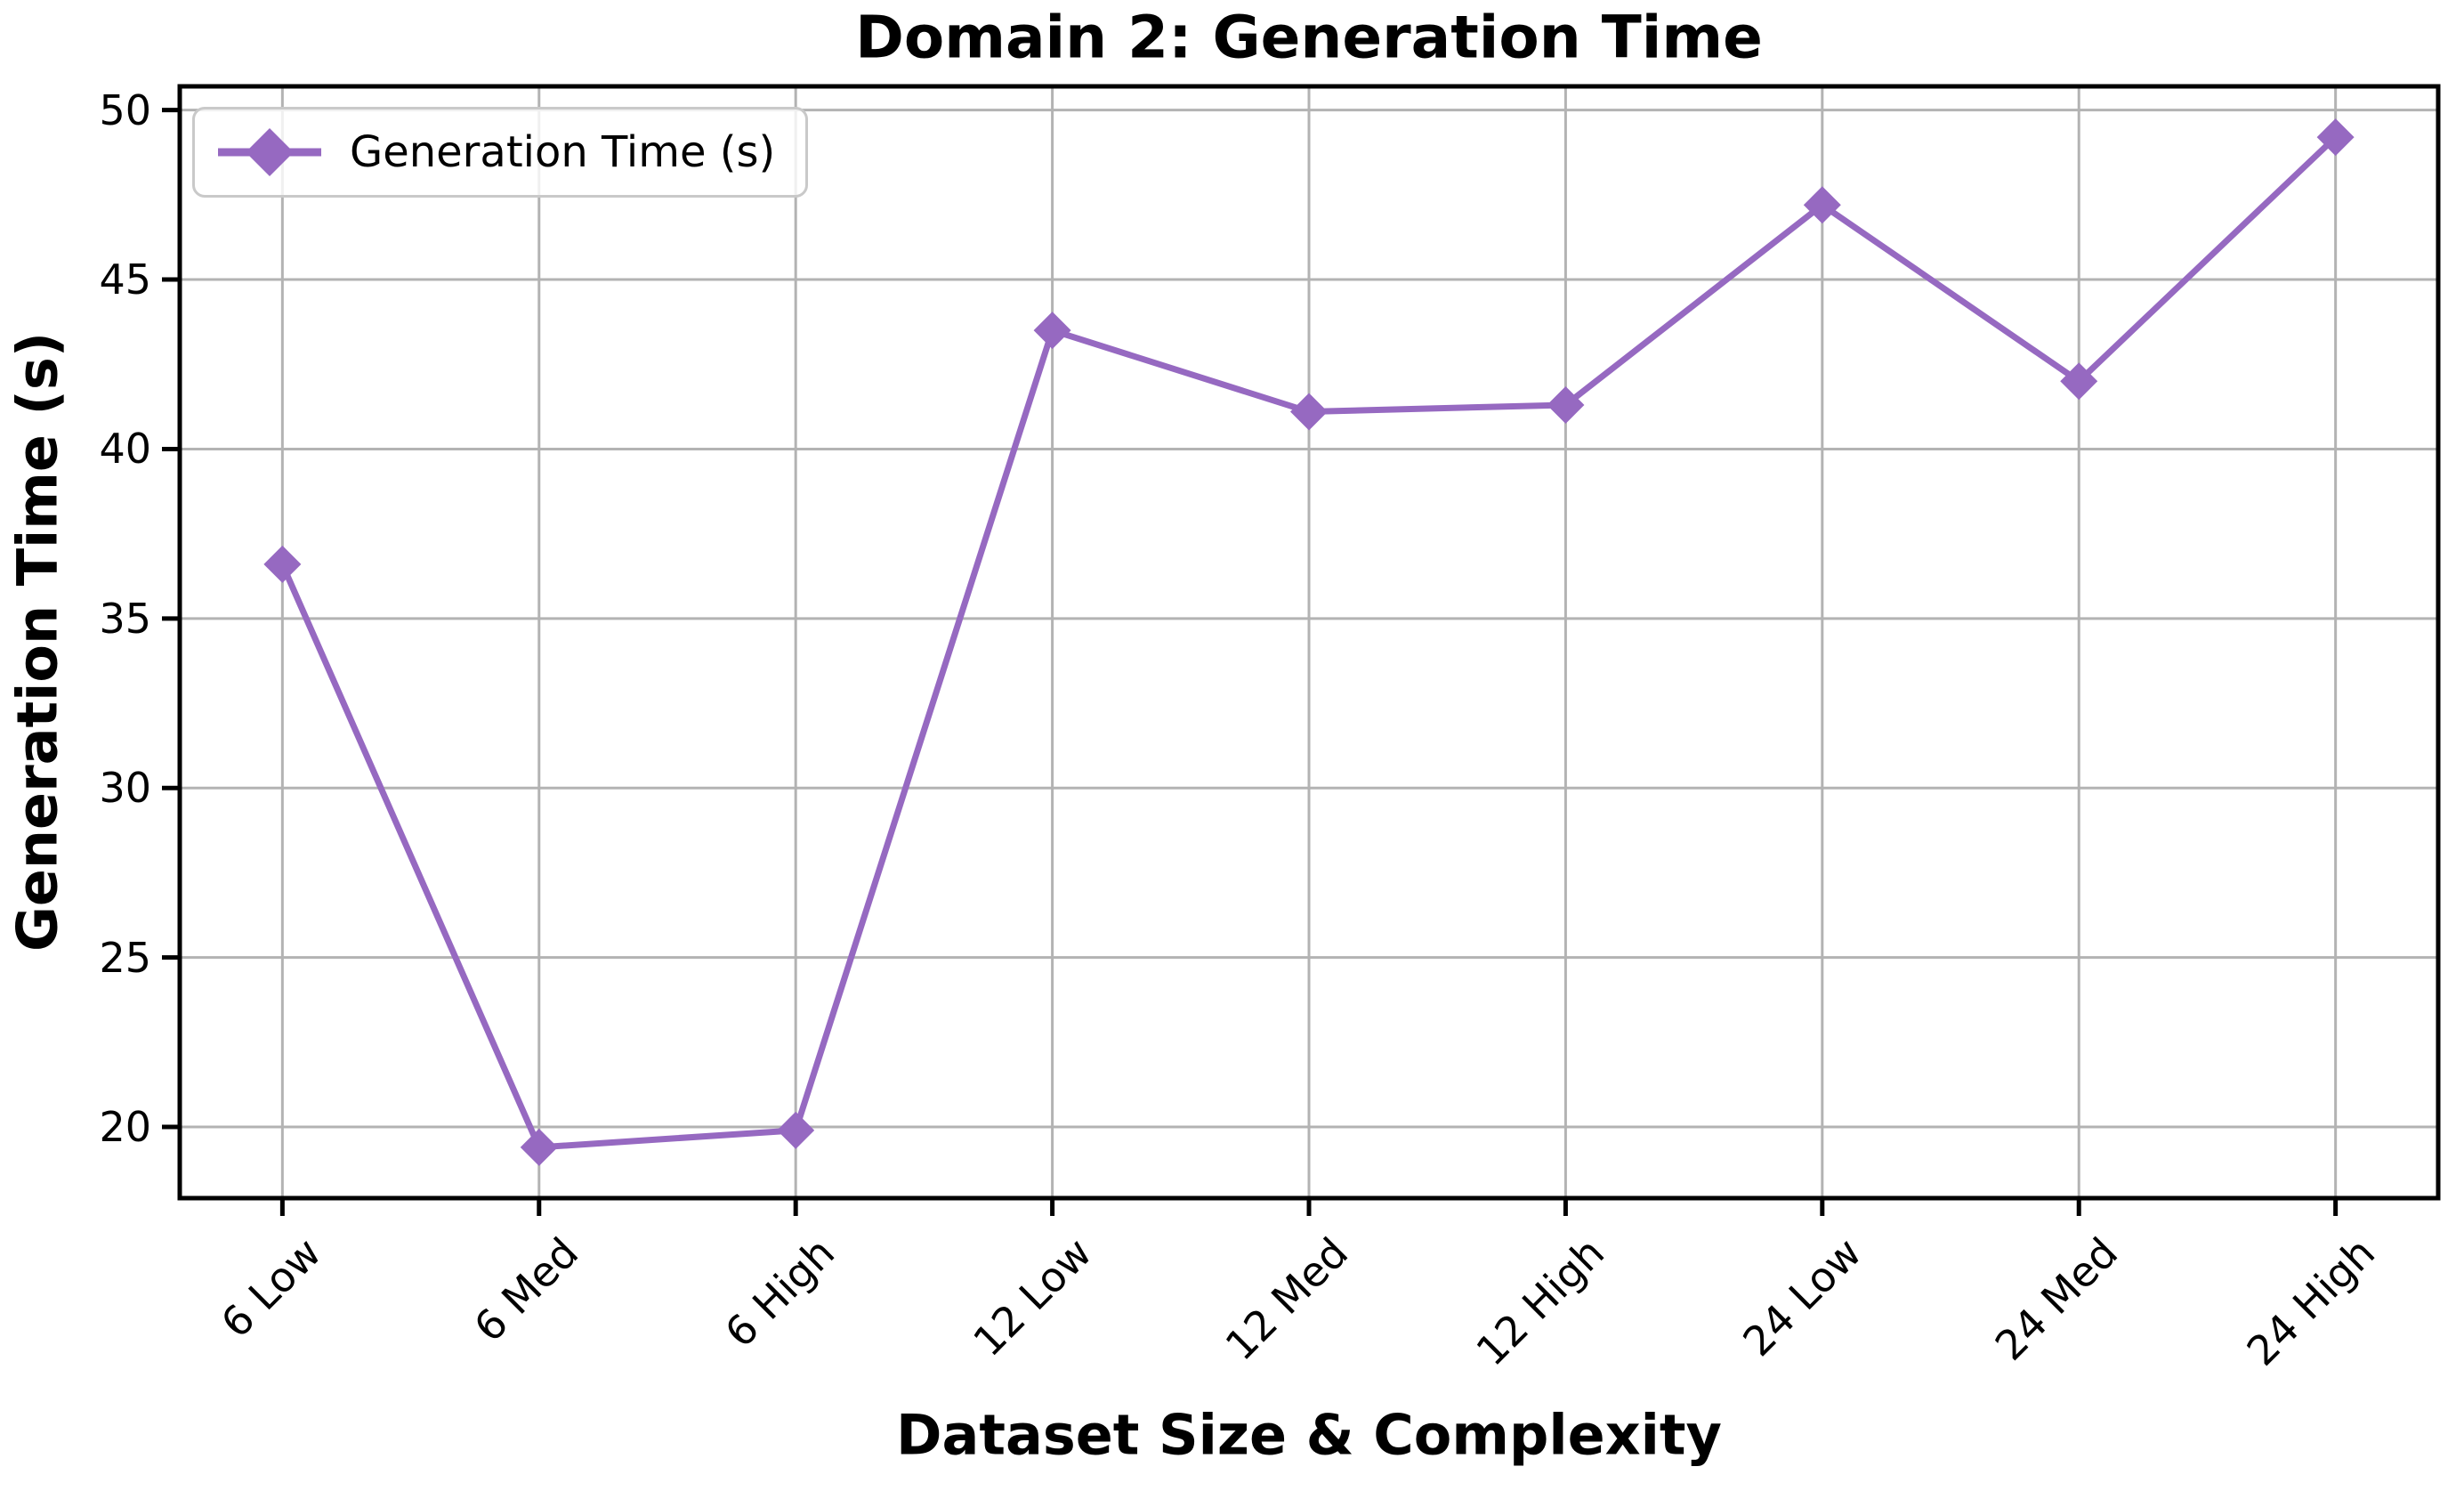 Image resolution: width=2464 pixels, height=1491 pixels. What do you see at coordinates (269, 152) in the screenshot?
I see `legend-line-diamond-marker` at bounding box center [269, 152].